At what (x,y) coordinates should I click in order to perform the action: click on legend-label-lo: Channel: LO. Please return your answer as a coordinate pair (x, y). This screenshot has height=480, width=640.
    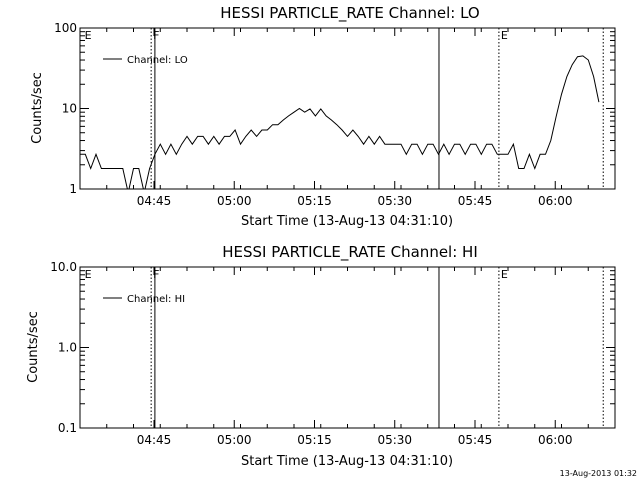
    Looking at the image, I should click on (157, 60).